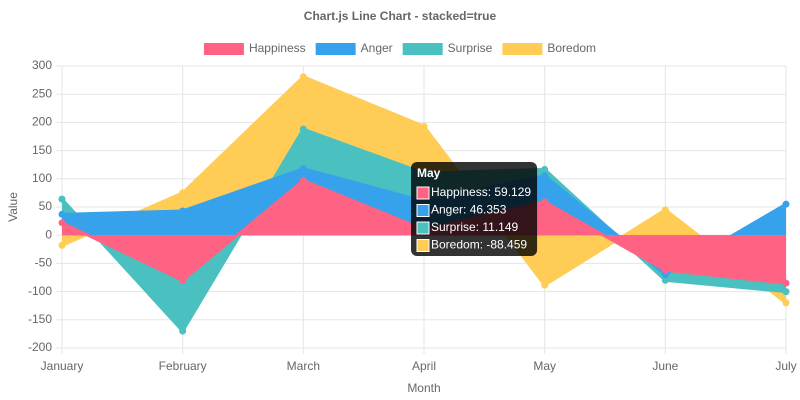  I want to click on legend-label: Anger, so click(377, 48).